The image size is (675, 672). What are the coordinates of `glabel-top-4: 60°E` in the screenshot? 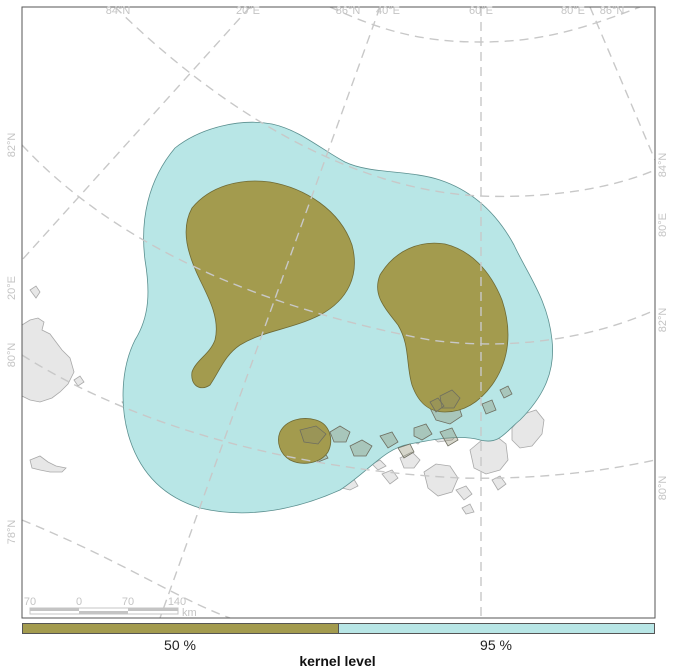 It's located at (481, 11).